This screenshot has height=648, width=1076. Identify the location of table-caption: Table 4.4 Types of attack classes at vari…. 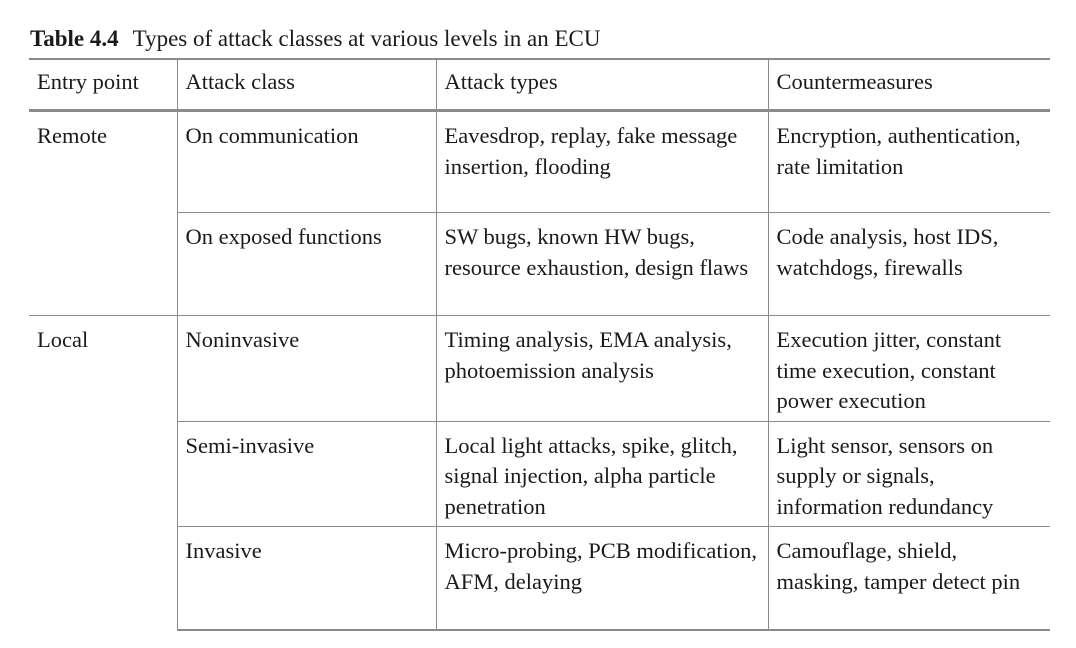
(315, 39).